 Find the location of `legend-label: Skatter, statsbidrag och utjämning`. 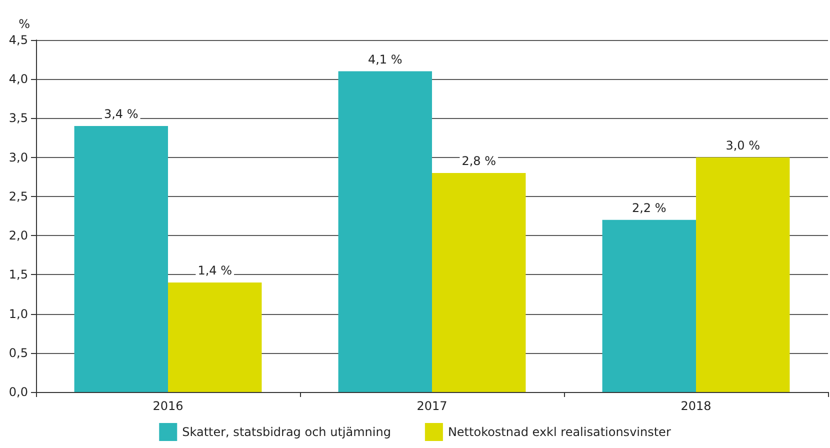

legend-label: Skatter, statsbidrag och utjämning is located at coordinates (286, 432).